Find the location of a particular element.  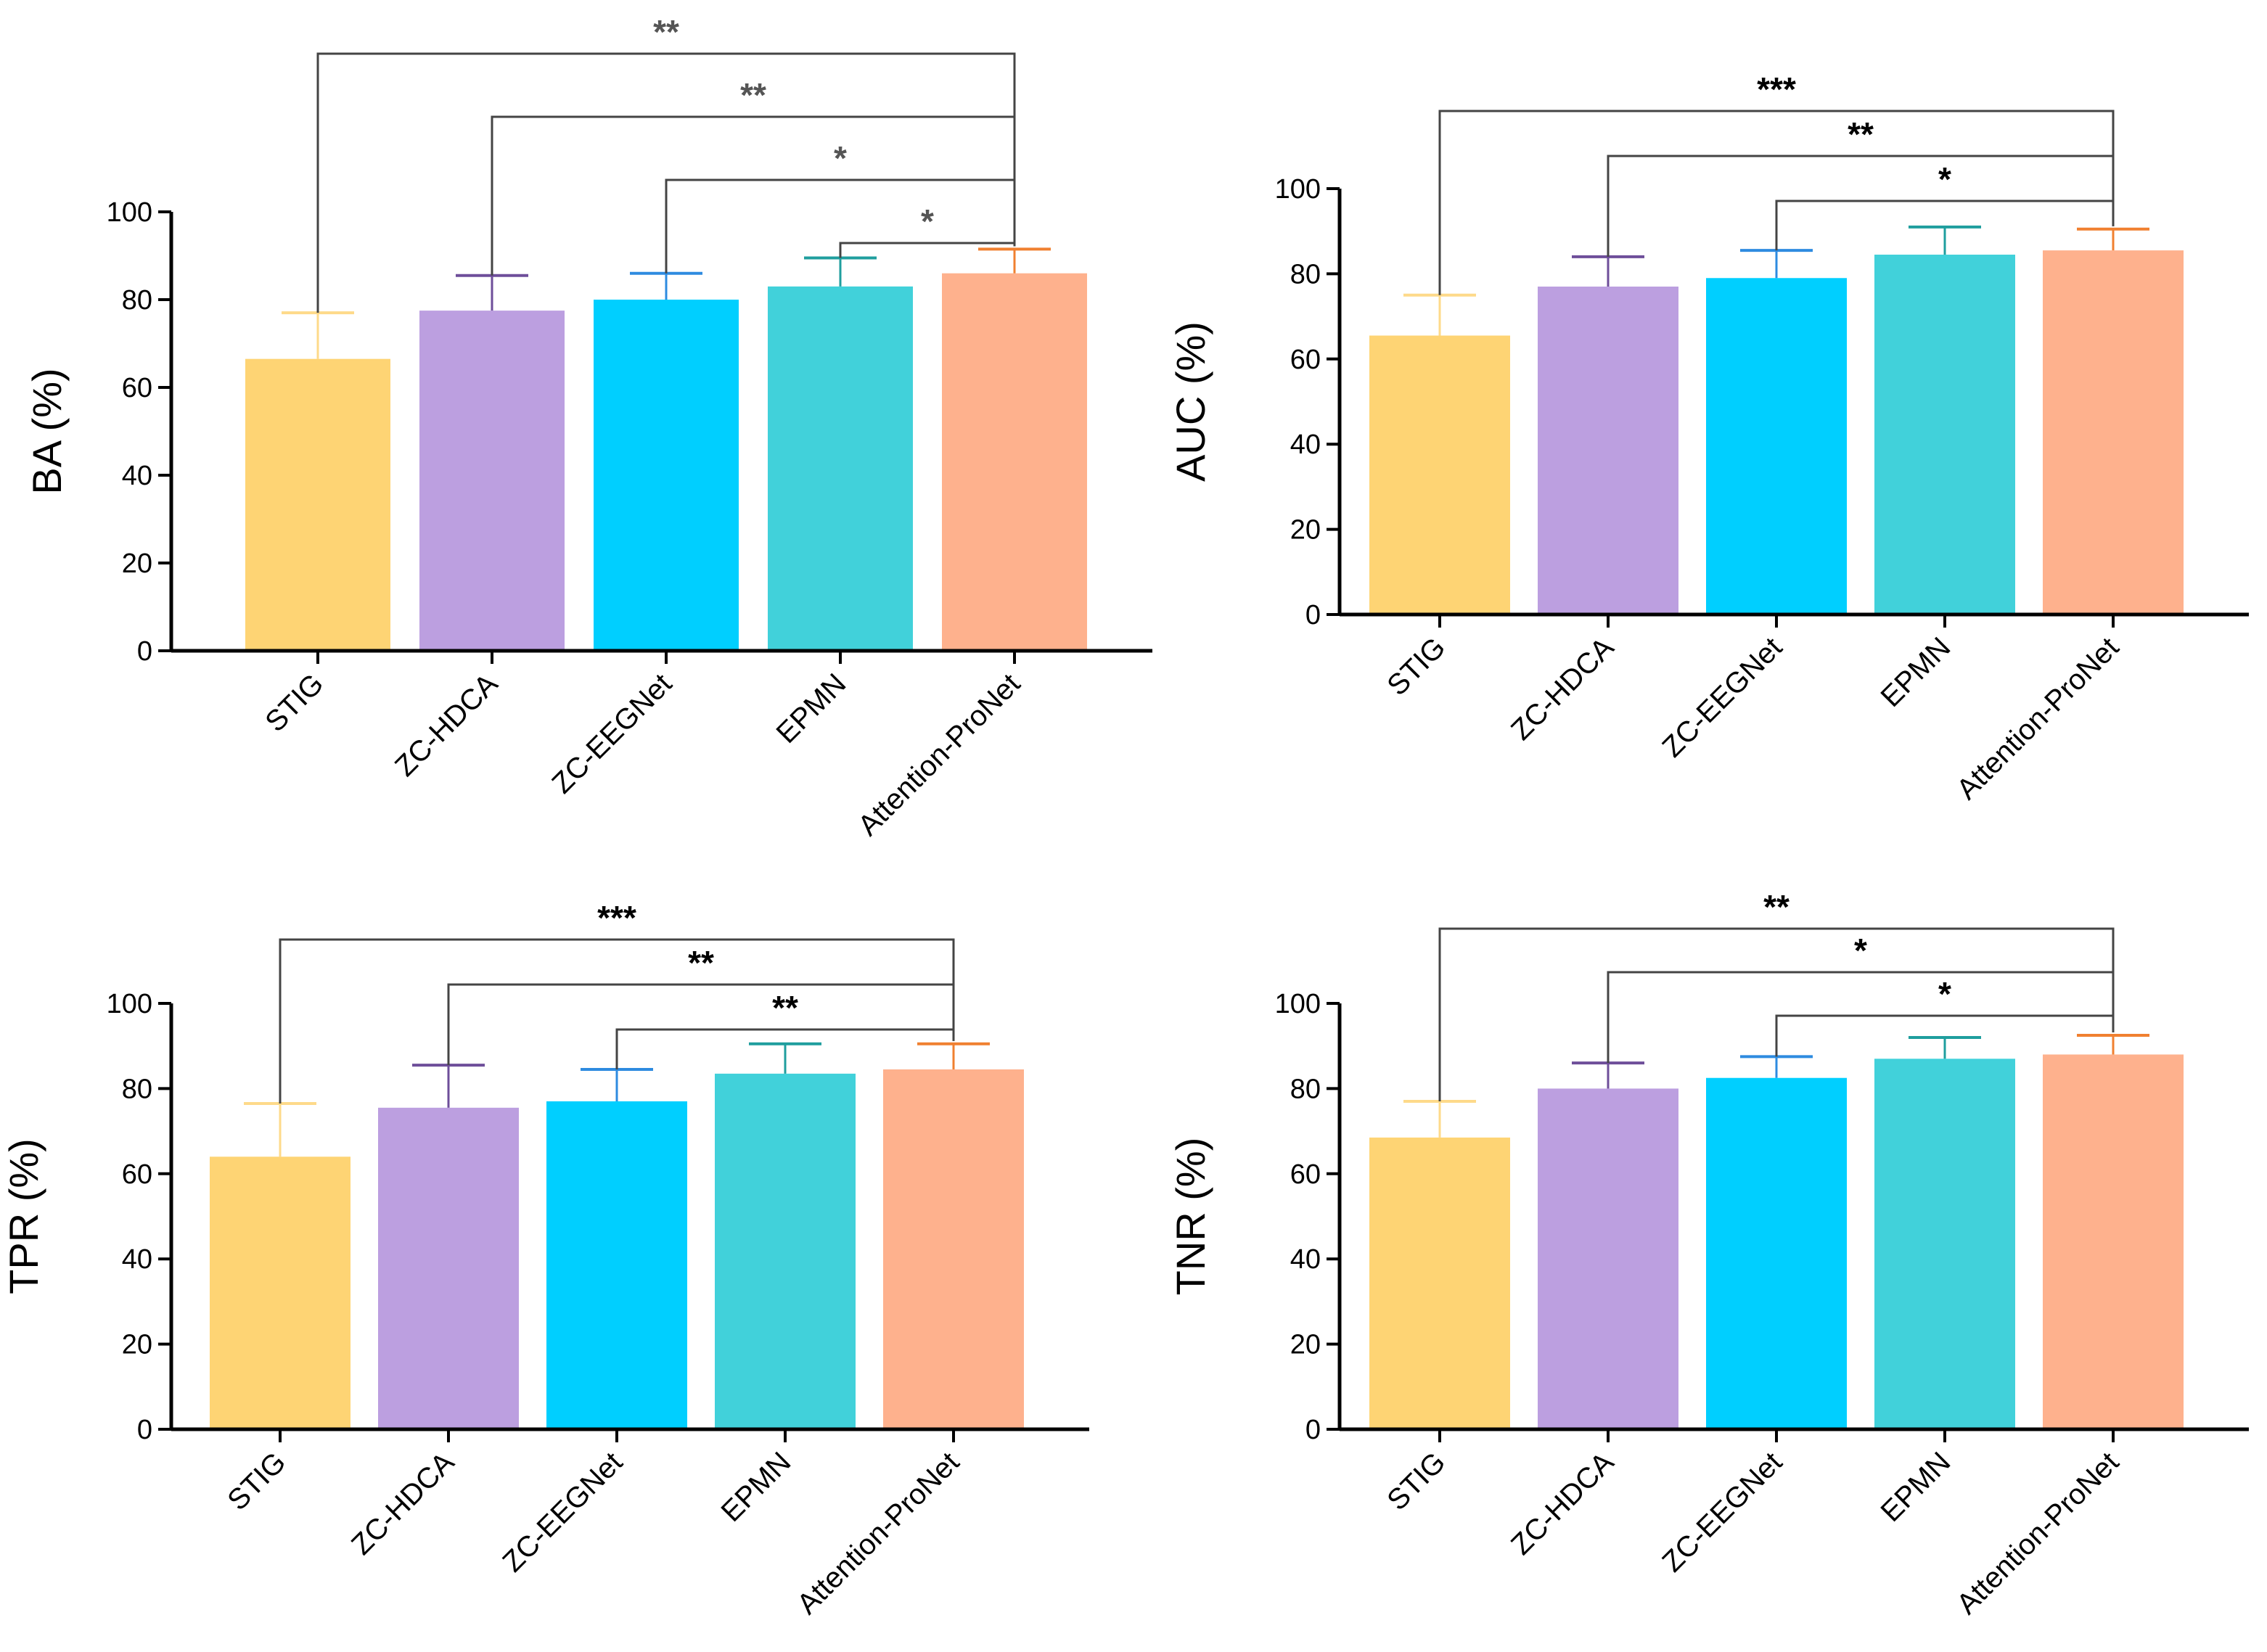

panel-2-y-tick-label-100: 100 is located at coordinates (1298, 190).